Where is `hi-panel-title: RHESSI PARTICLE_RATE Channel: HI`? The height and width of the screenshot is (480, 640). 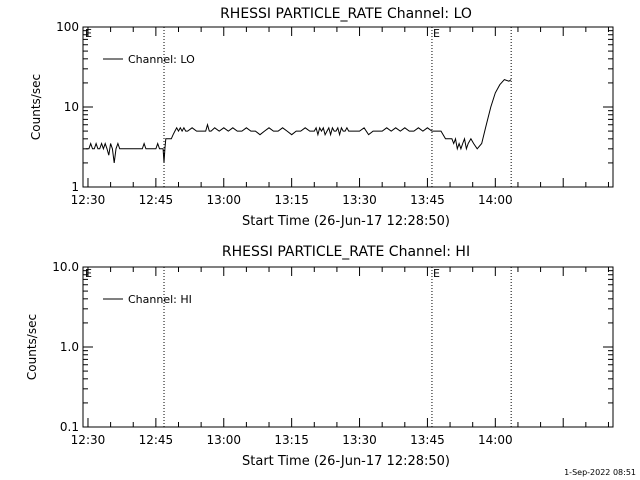 hi-panel-title: RHESSI PARTICLE_RATE Channel: HI is located at coordinates (346, 252).